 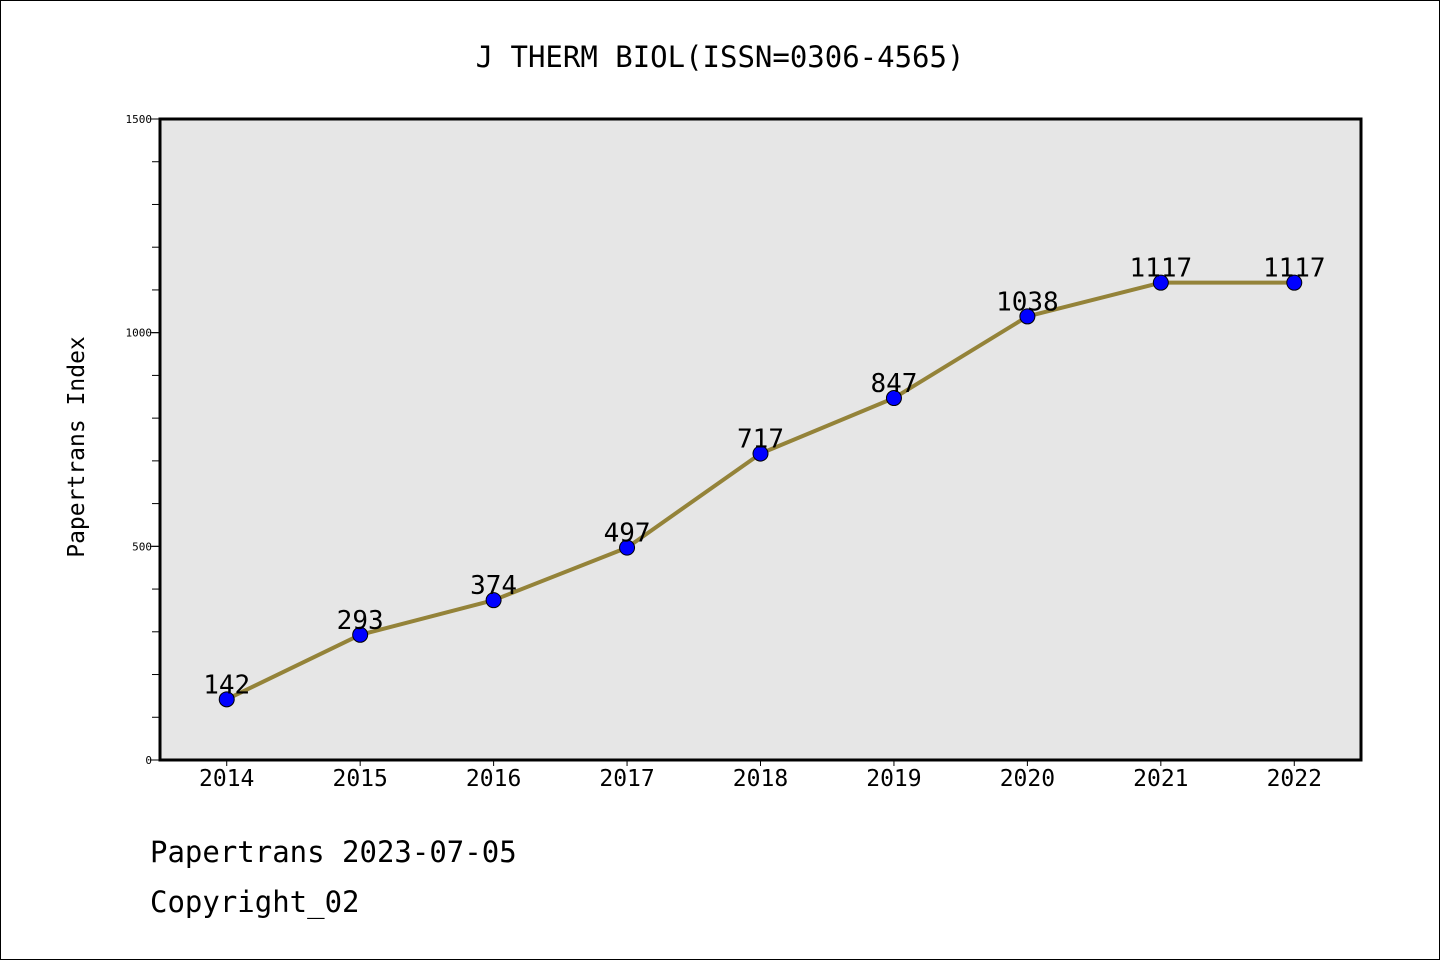 What do you see at coordinates (255, 902) in the screenshot?
I see `footer-copyright-text: Copyright_02` at bounding box center [255, 902].